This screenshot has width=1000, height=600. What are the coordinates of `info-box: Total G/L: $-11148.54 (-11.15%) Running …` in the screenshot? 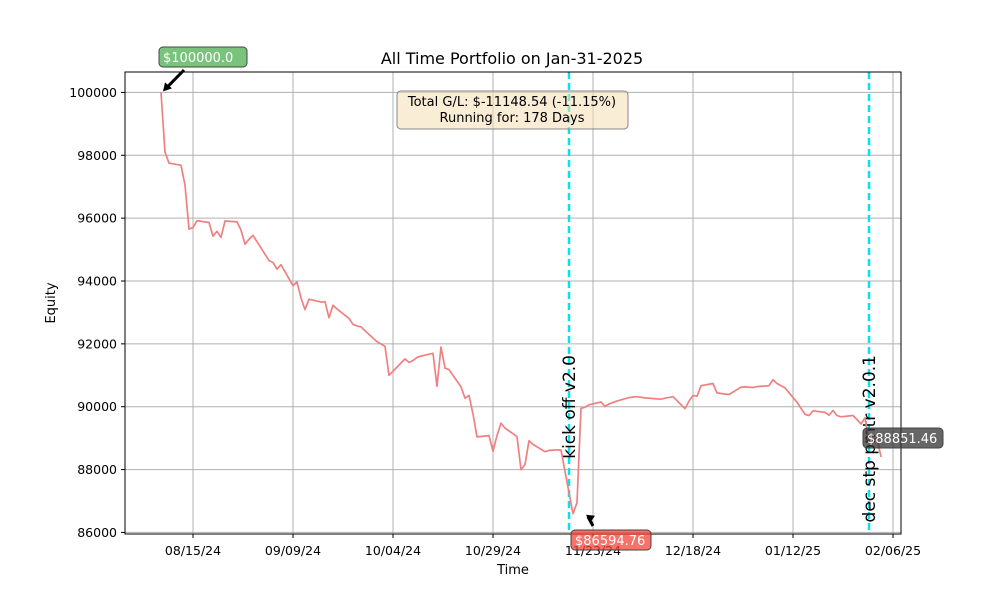 It's located at (512, 110).